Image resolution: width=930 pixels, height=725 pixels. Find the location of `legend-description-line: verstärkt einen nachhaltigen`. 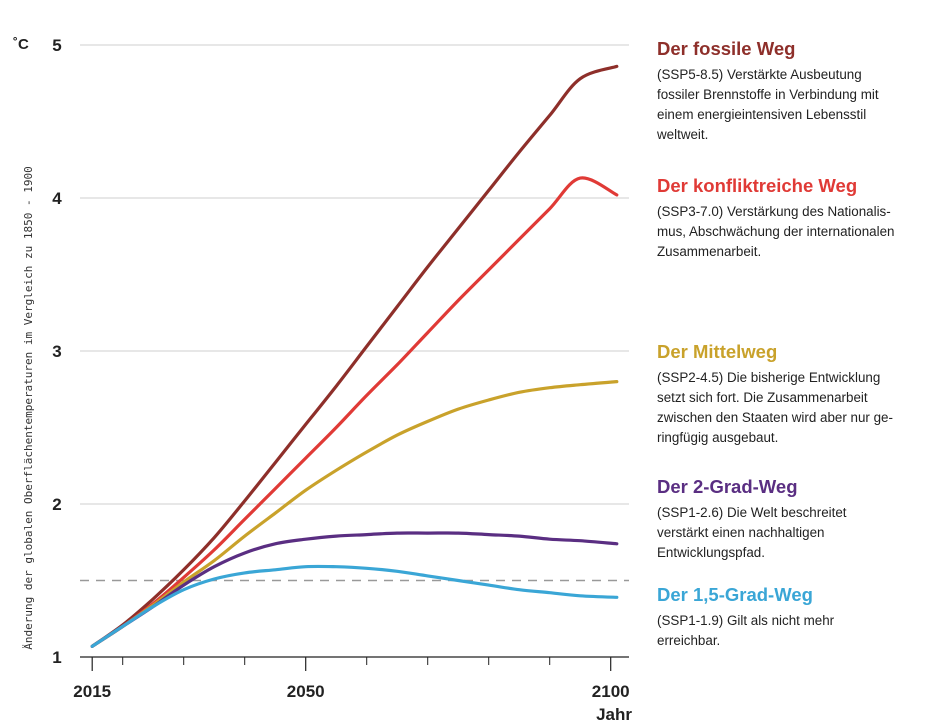

legend-description-line: verstärkt einen nachhaltigen is located at coordinates (741, 532).